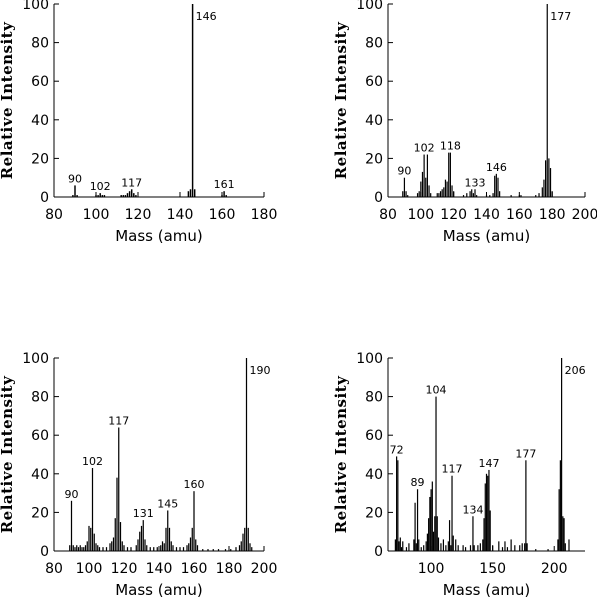 The width and height of the screenshot is (597, 599). I want to click on peak-label: 72, so click(397, 449).